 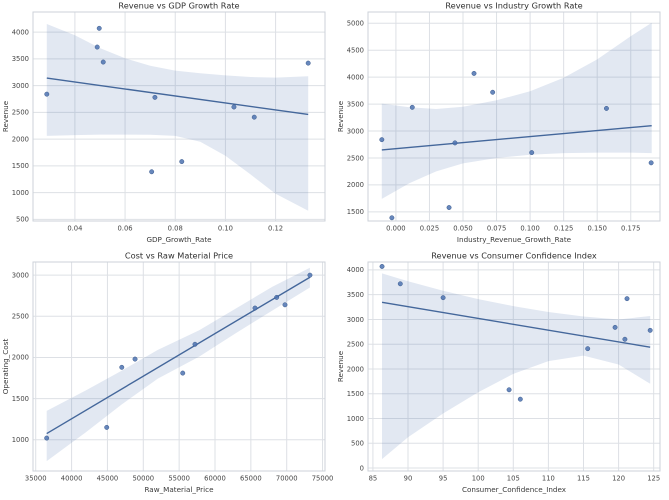 I want to click on chart-title: Revenue vs Industry Growth Rate, so click(x=513, y=6).